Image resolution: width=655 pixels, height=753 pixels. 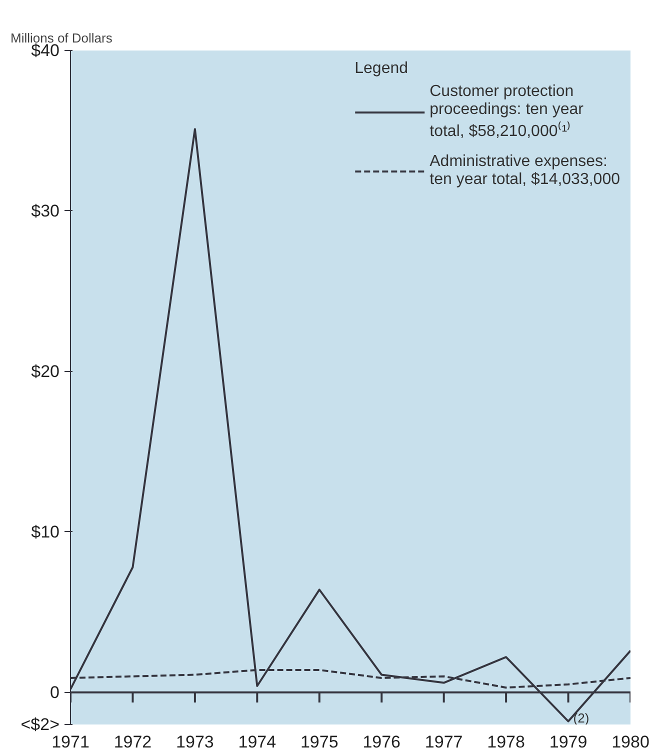 What do you see at coordinates (45, 532) in the screenshot?
I see `y-tick-label: $10` at bounding box center [45, 532].